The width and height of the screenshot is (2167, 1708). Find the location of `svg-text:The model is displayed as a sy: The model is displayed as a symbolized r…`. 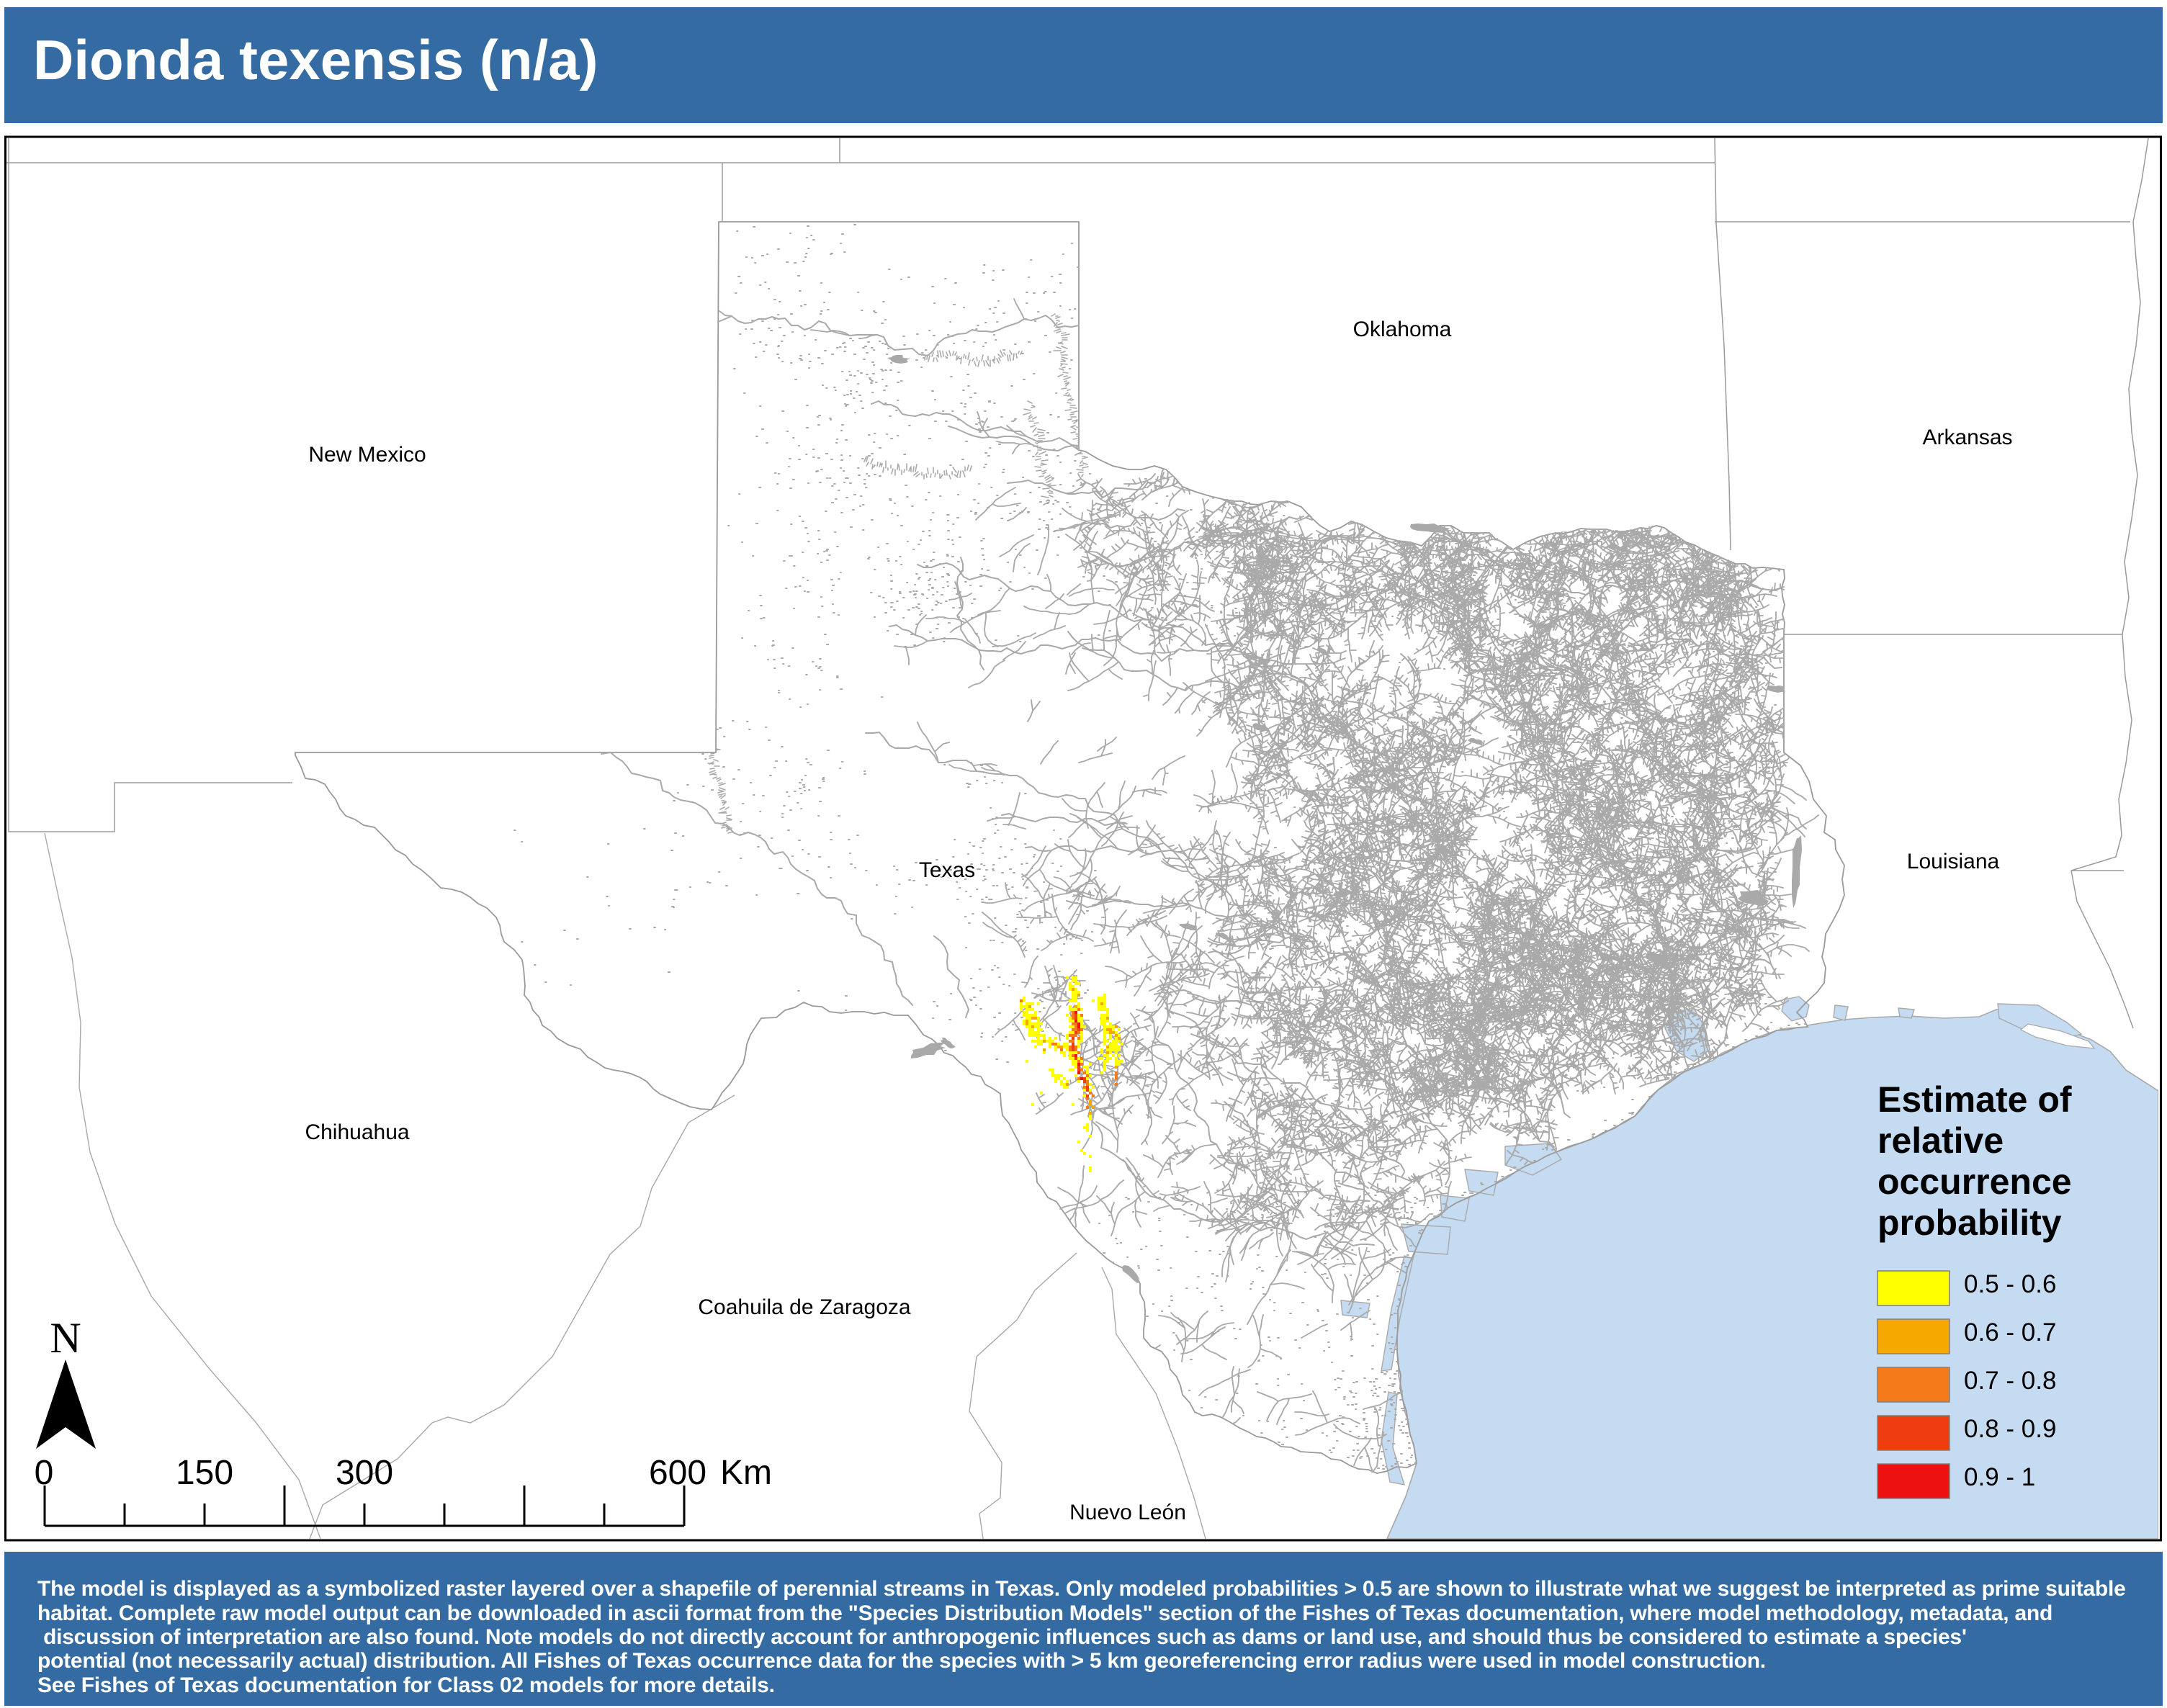

svg-text:The model is displayed as a sy: The model is displayed as a symbolized r… is located at coordinates (1081, 1589).